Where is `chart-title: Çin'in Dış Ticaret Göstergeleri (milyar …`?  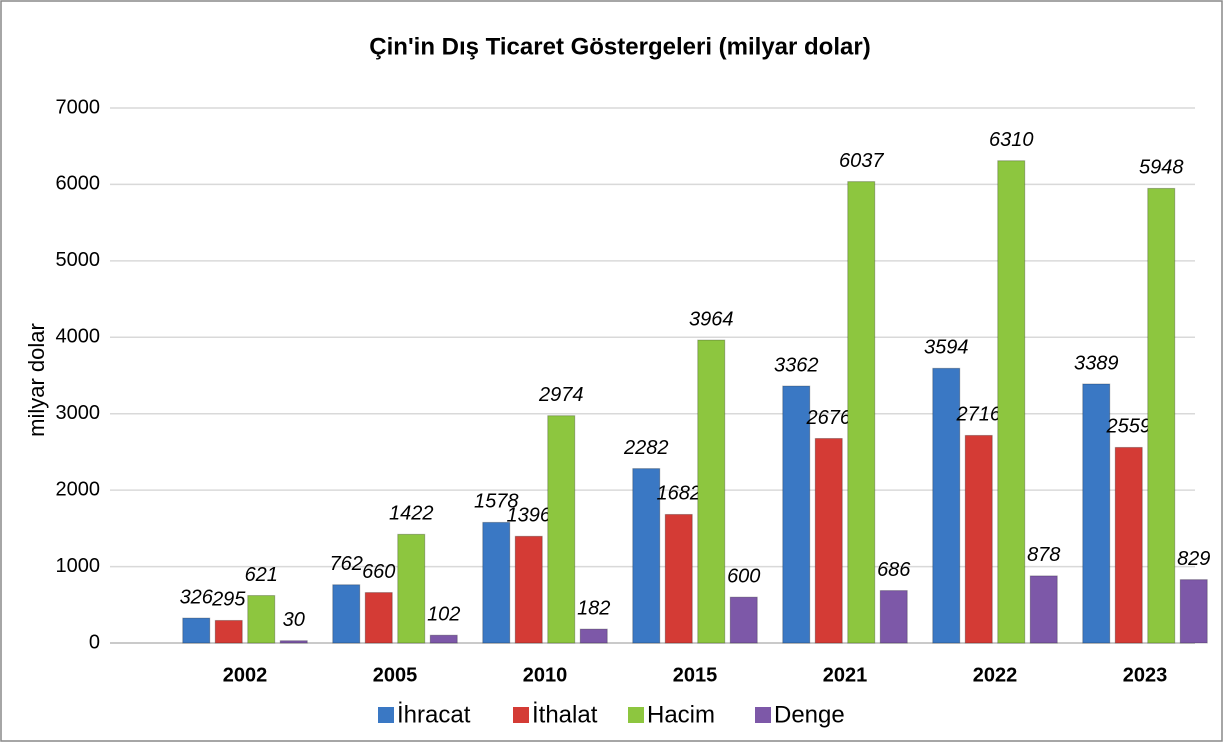 chart-title: Çin'in Dış Ticaret Göstergeleri (milyar … is located at coordinates (619, 46).